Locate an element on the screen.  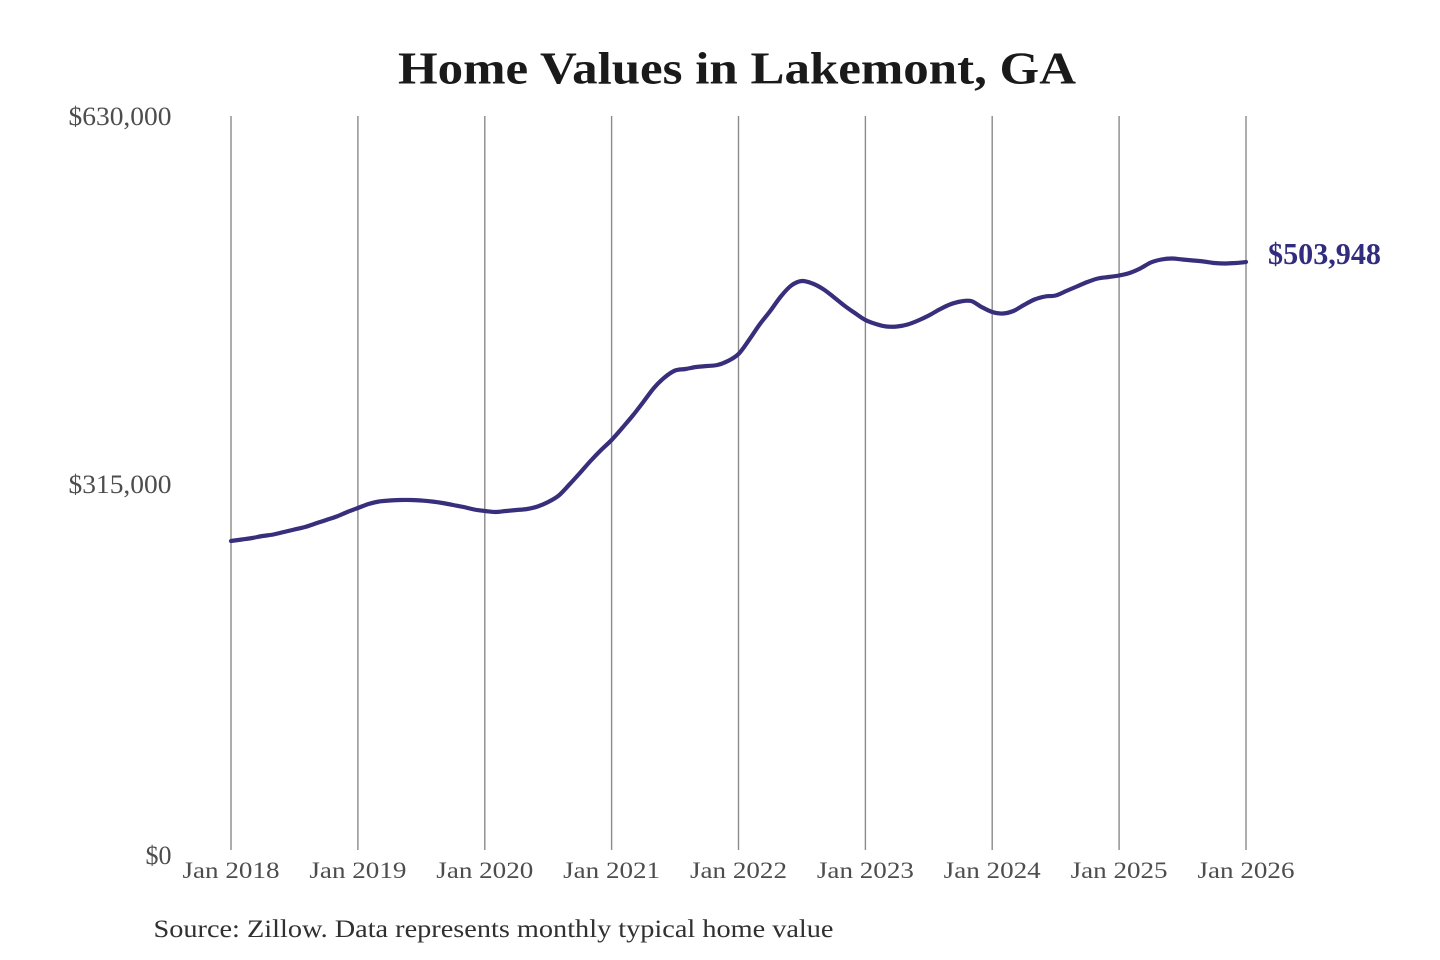
svg-text: Jan 2024 is located at coordinates (992, 871).